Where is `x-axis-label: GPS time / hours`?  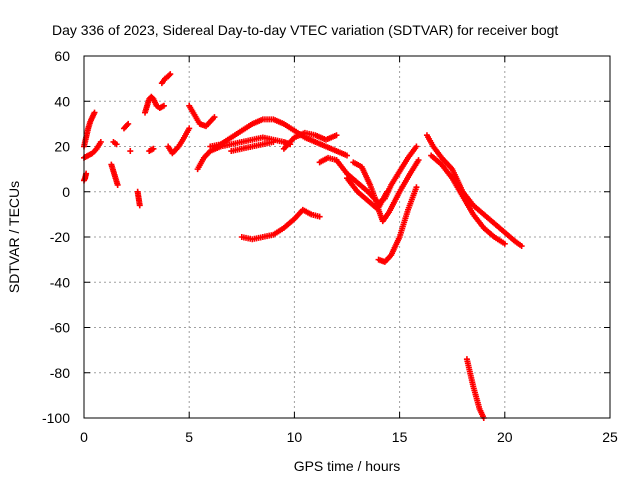
x-axis-label: GPS time / hours is located at coordinates (347, 466).